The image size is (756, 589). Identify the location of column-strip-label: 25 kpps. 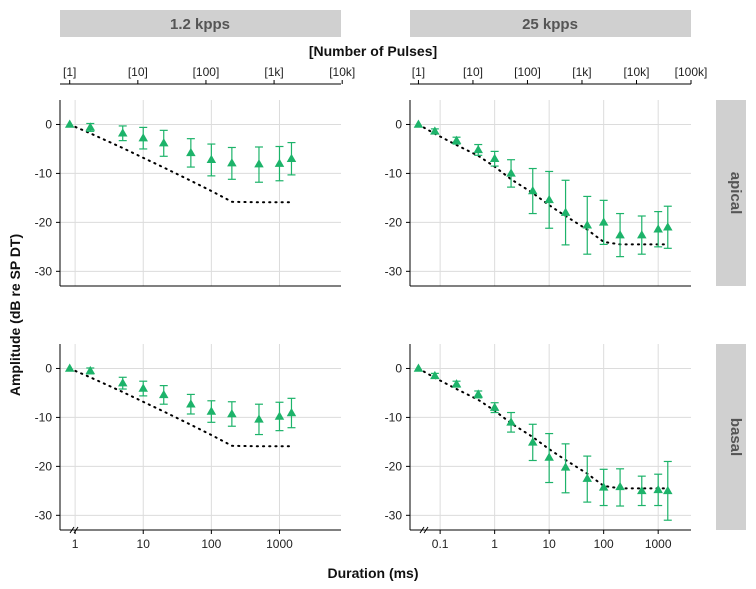
(550, 24).